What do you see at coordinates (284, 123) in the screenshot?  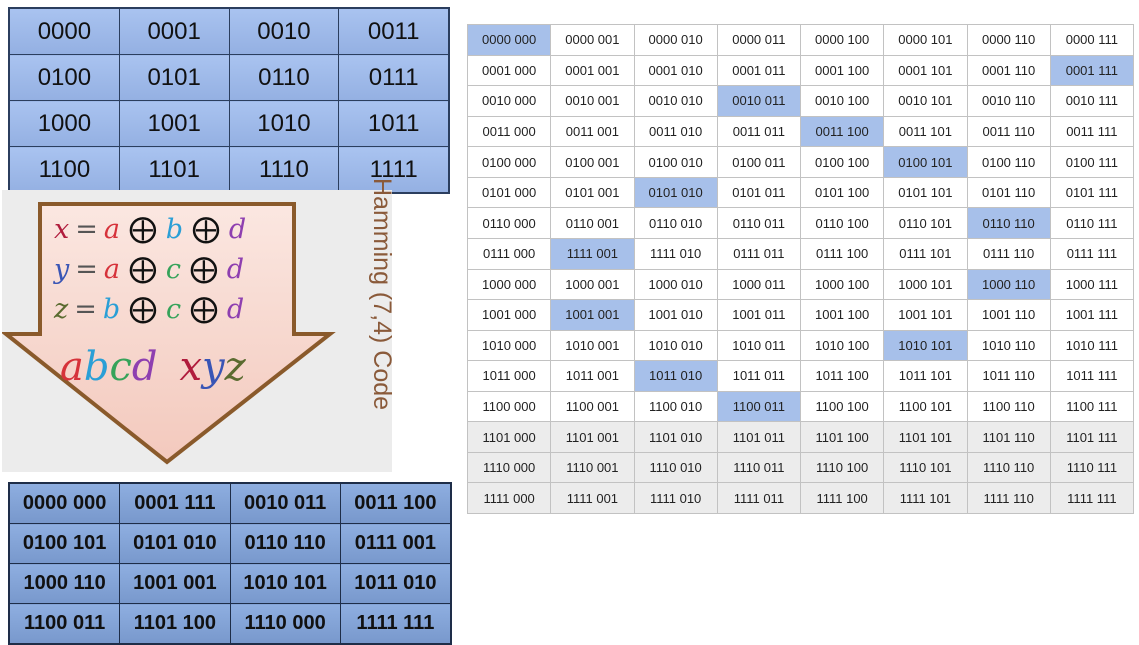 I see `data-word-cell: 1010` at bounding box center [284, 123].